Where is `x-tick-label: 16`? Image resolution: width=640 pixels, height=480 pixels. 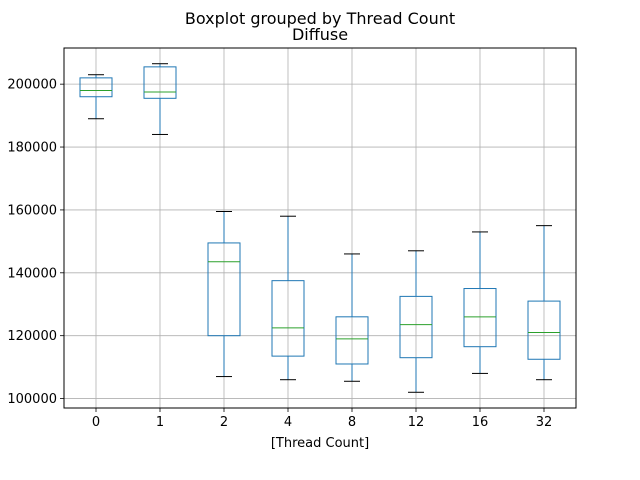
x-tick-label: 16 is located at coordinates (480, 422).